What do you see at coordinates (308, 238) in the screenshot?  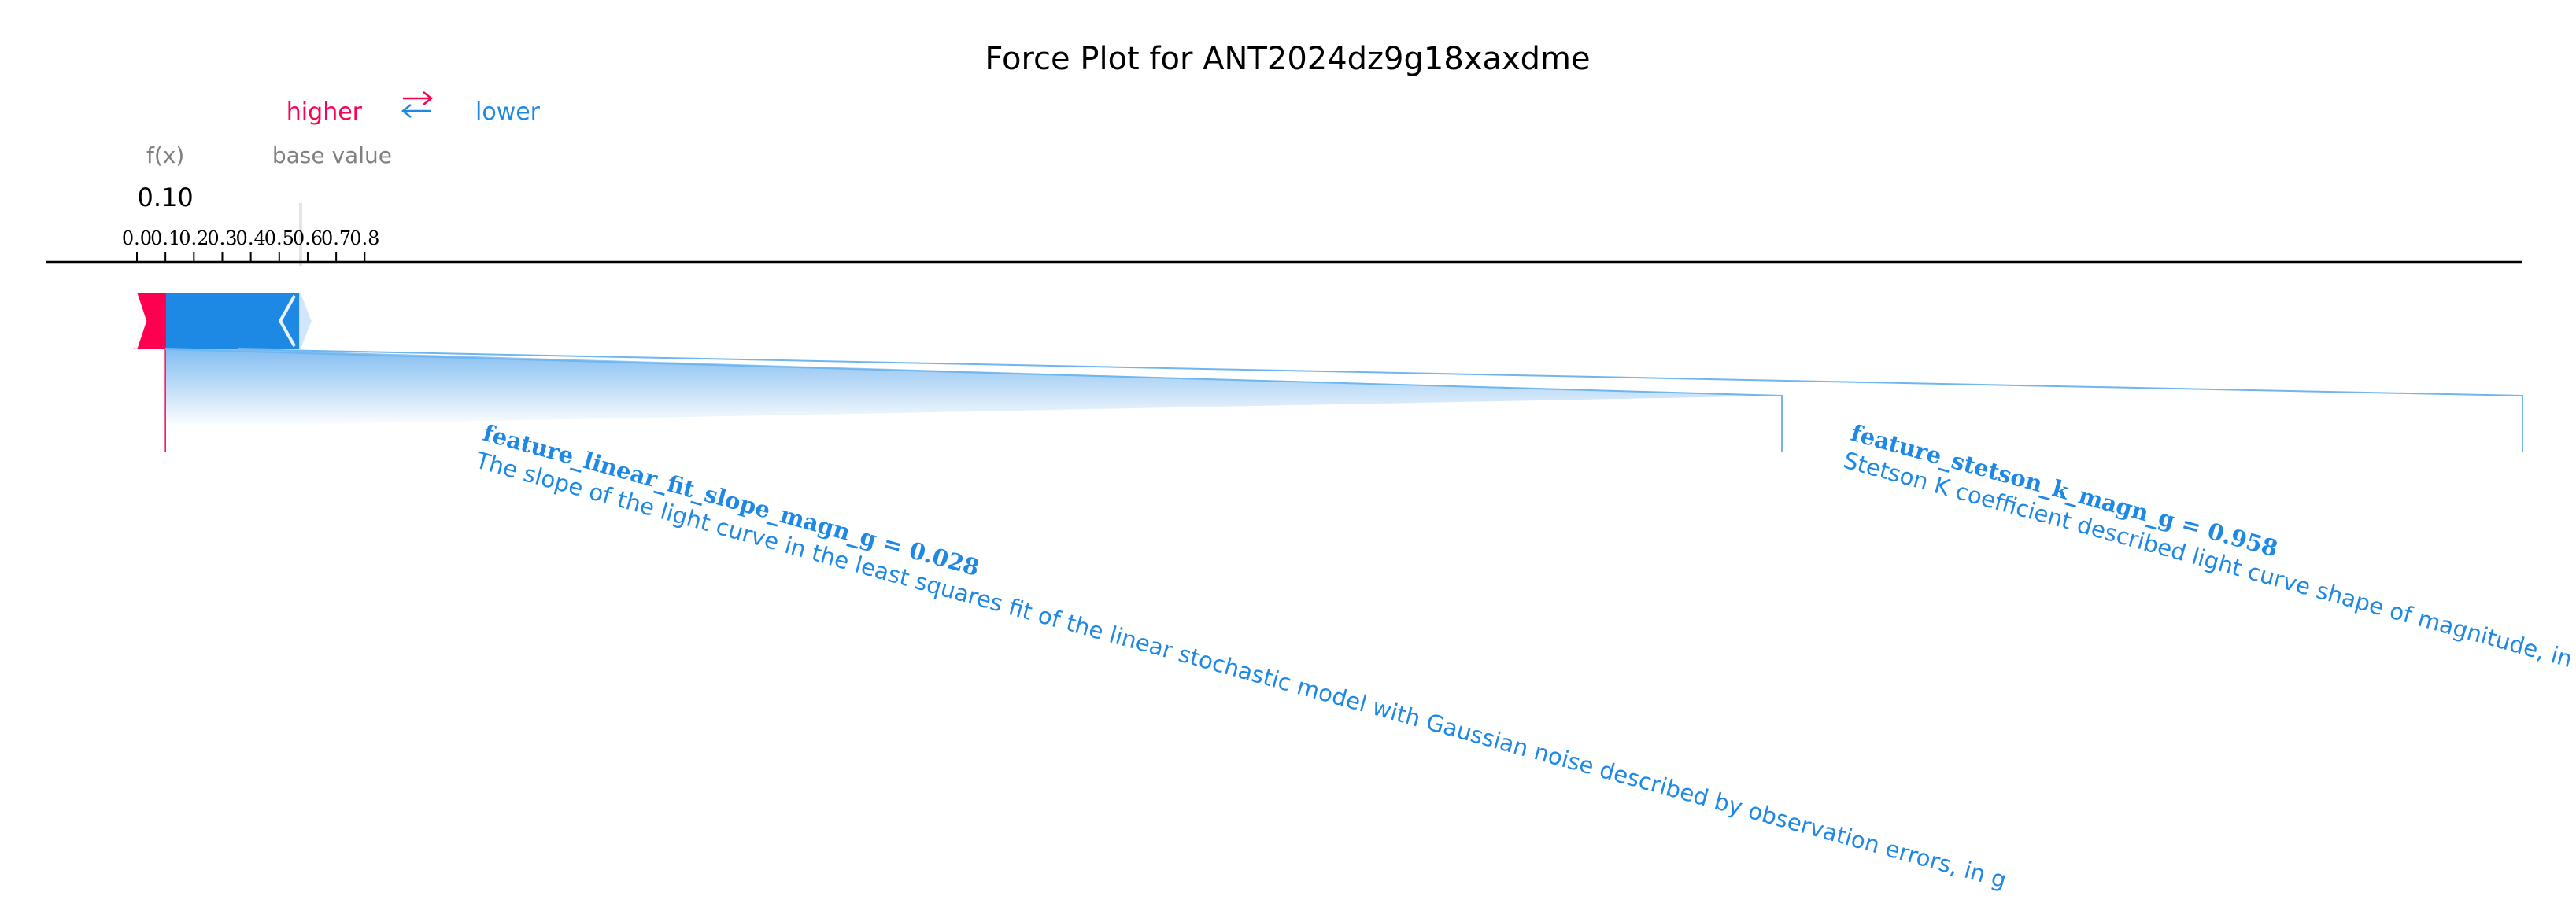 I see `x-tick-label: 0.6` at bounding box center [308, 238].